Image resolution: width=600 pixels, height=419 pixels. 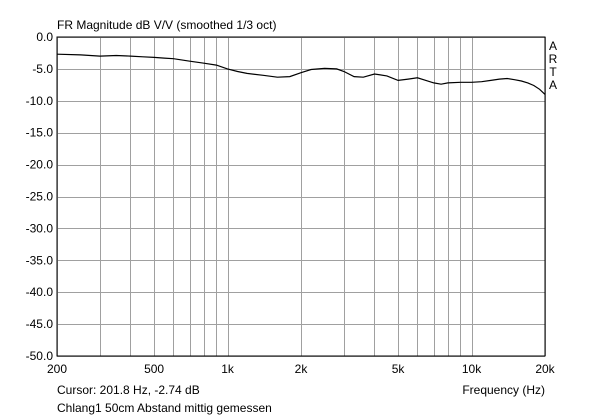 I want to click on x-tick-label: 20k, so click(x=545, y=369).